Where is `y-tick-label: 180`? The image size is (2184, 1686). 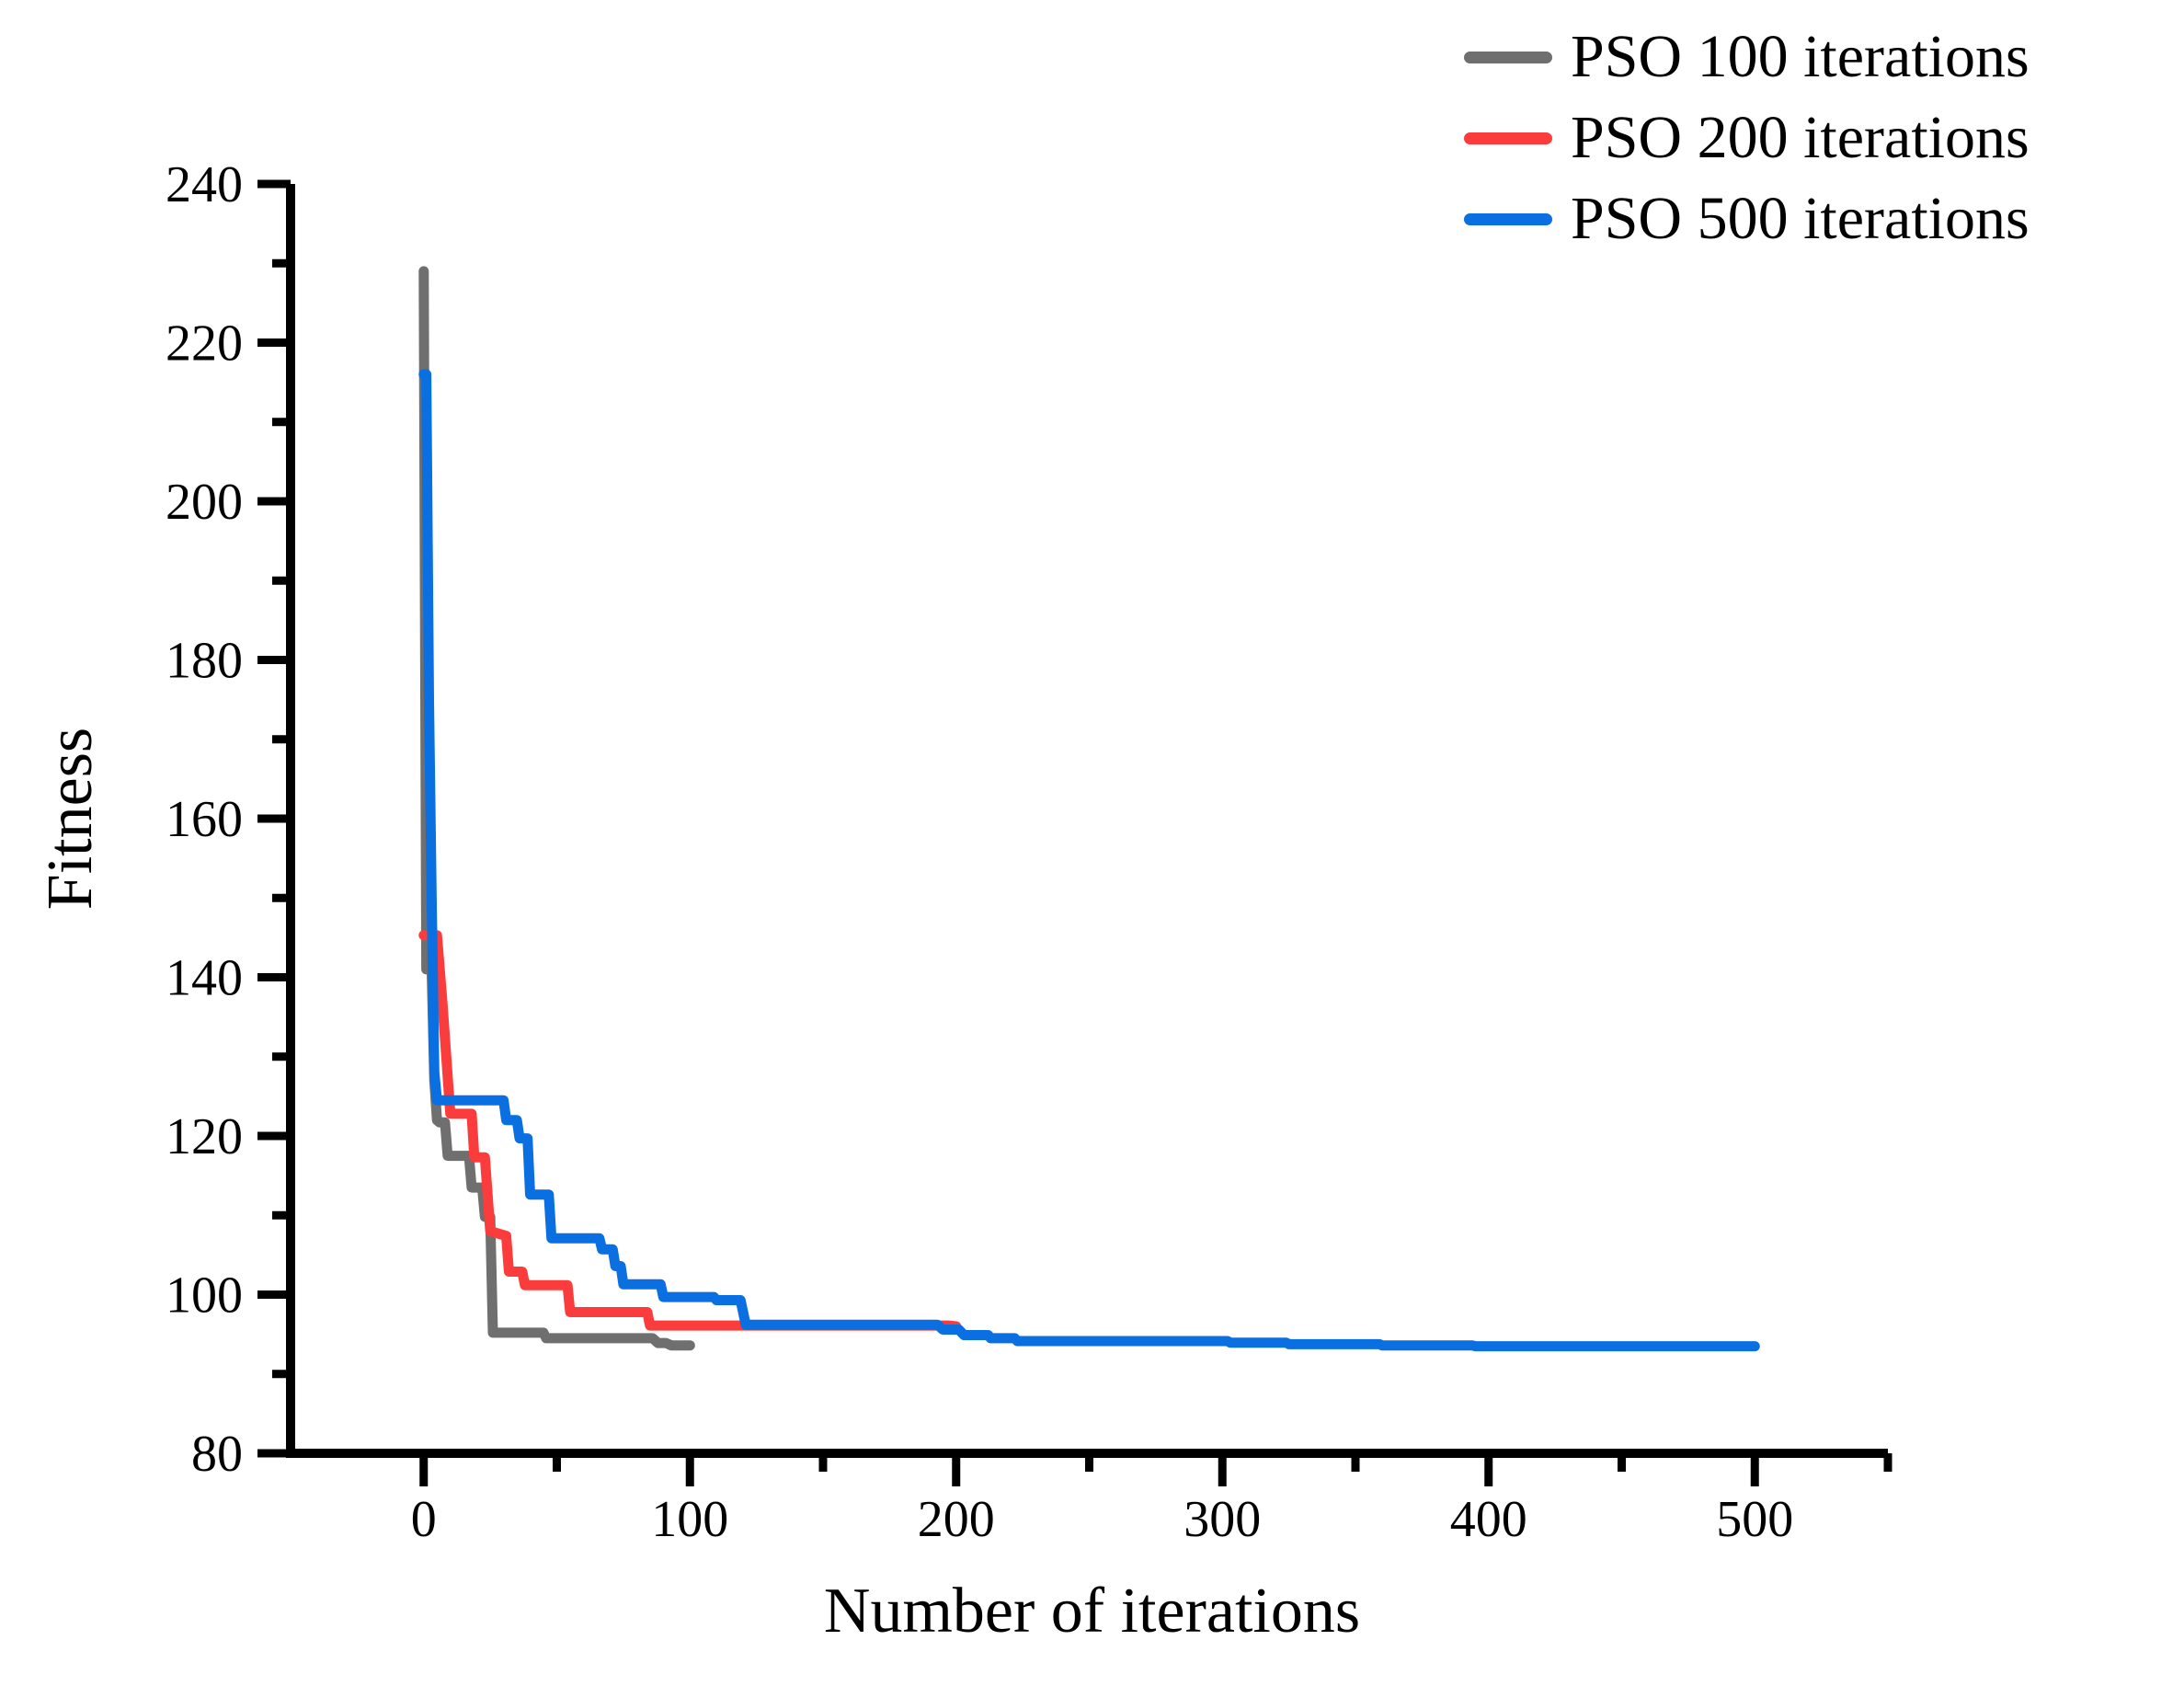 y-tick-label: 180 is located at coordinates (204, 661).